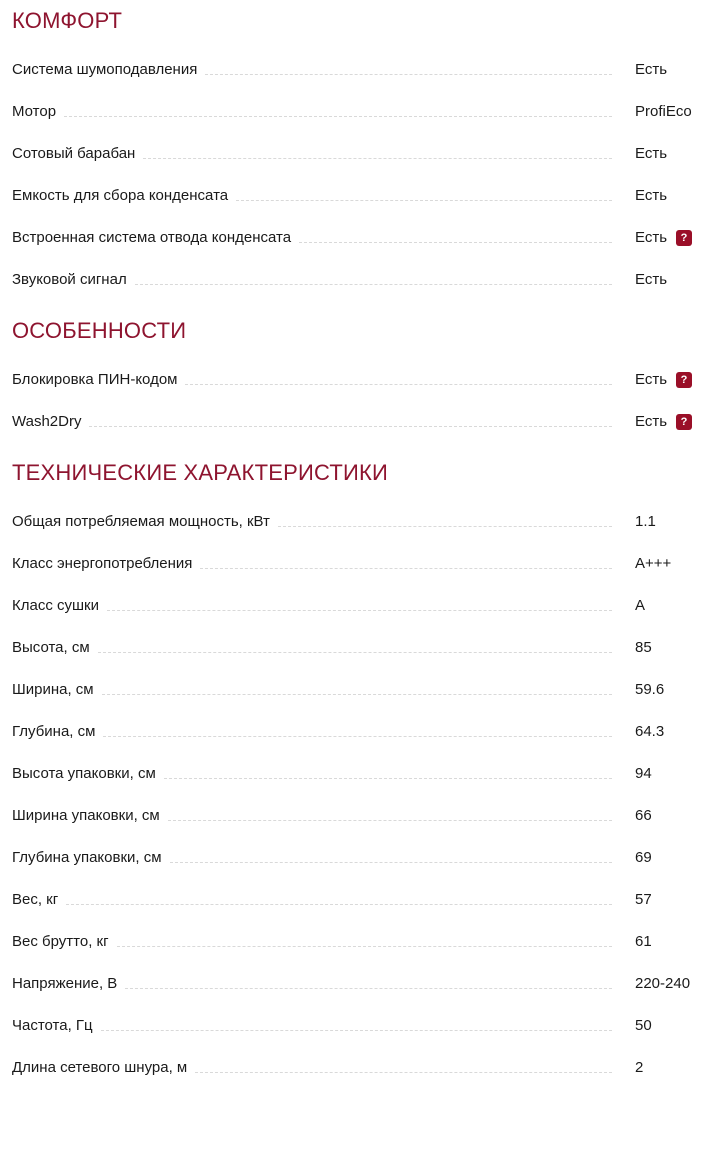 The width and height of the screenshot is (707, 1150). What do you see at coordinates (353, 112) in the screenshot?
I see `spec-row: Мотор ProfiEco` at bounding box center [353, 112].